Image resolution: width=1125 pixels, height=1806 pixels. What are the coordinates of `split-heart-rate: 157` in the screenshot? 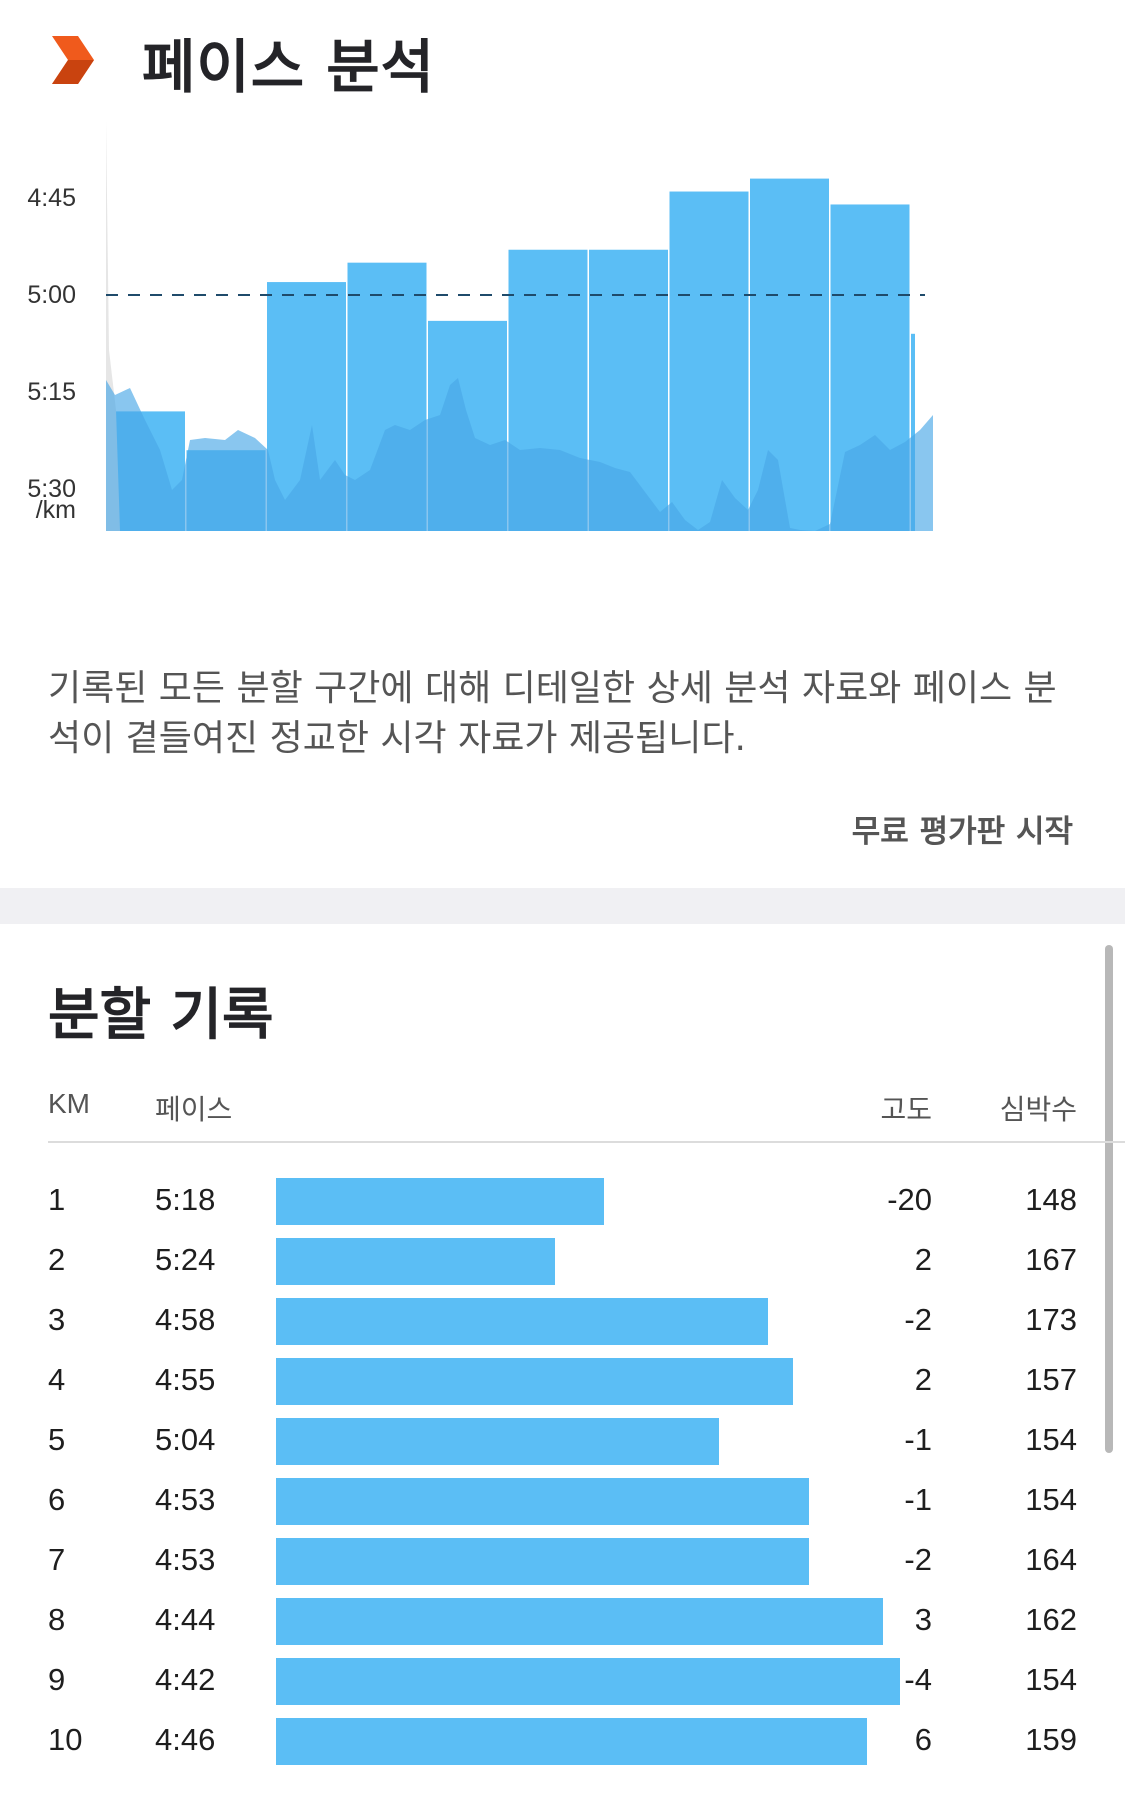 It's located at (1051, 1379).